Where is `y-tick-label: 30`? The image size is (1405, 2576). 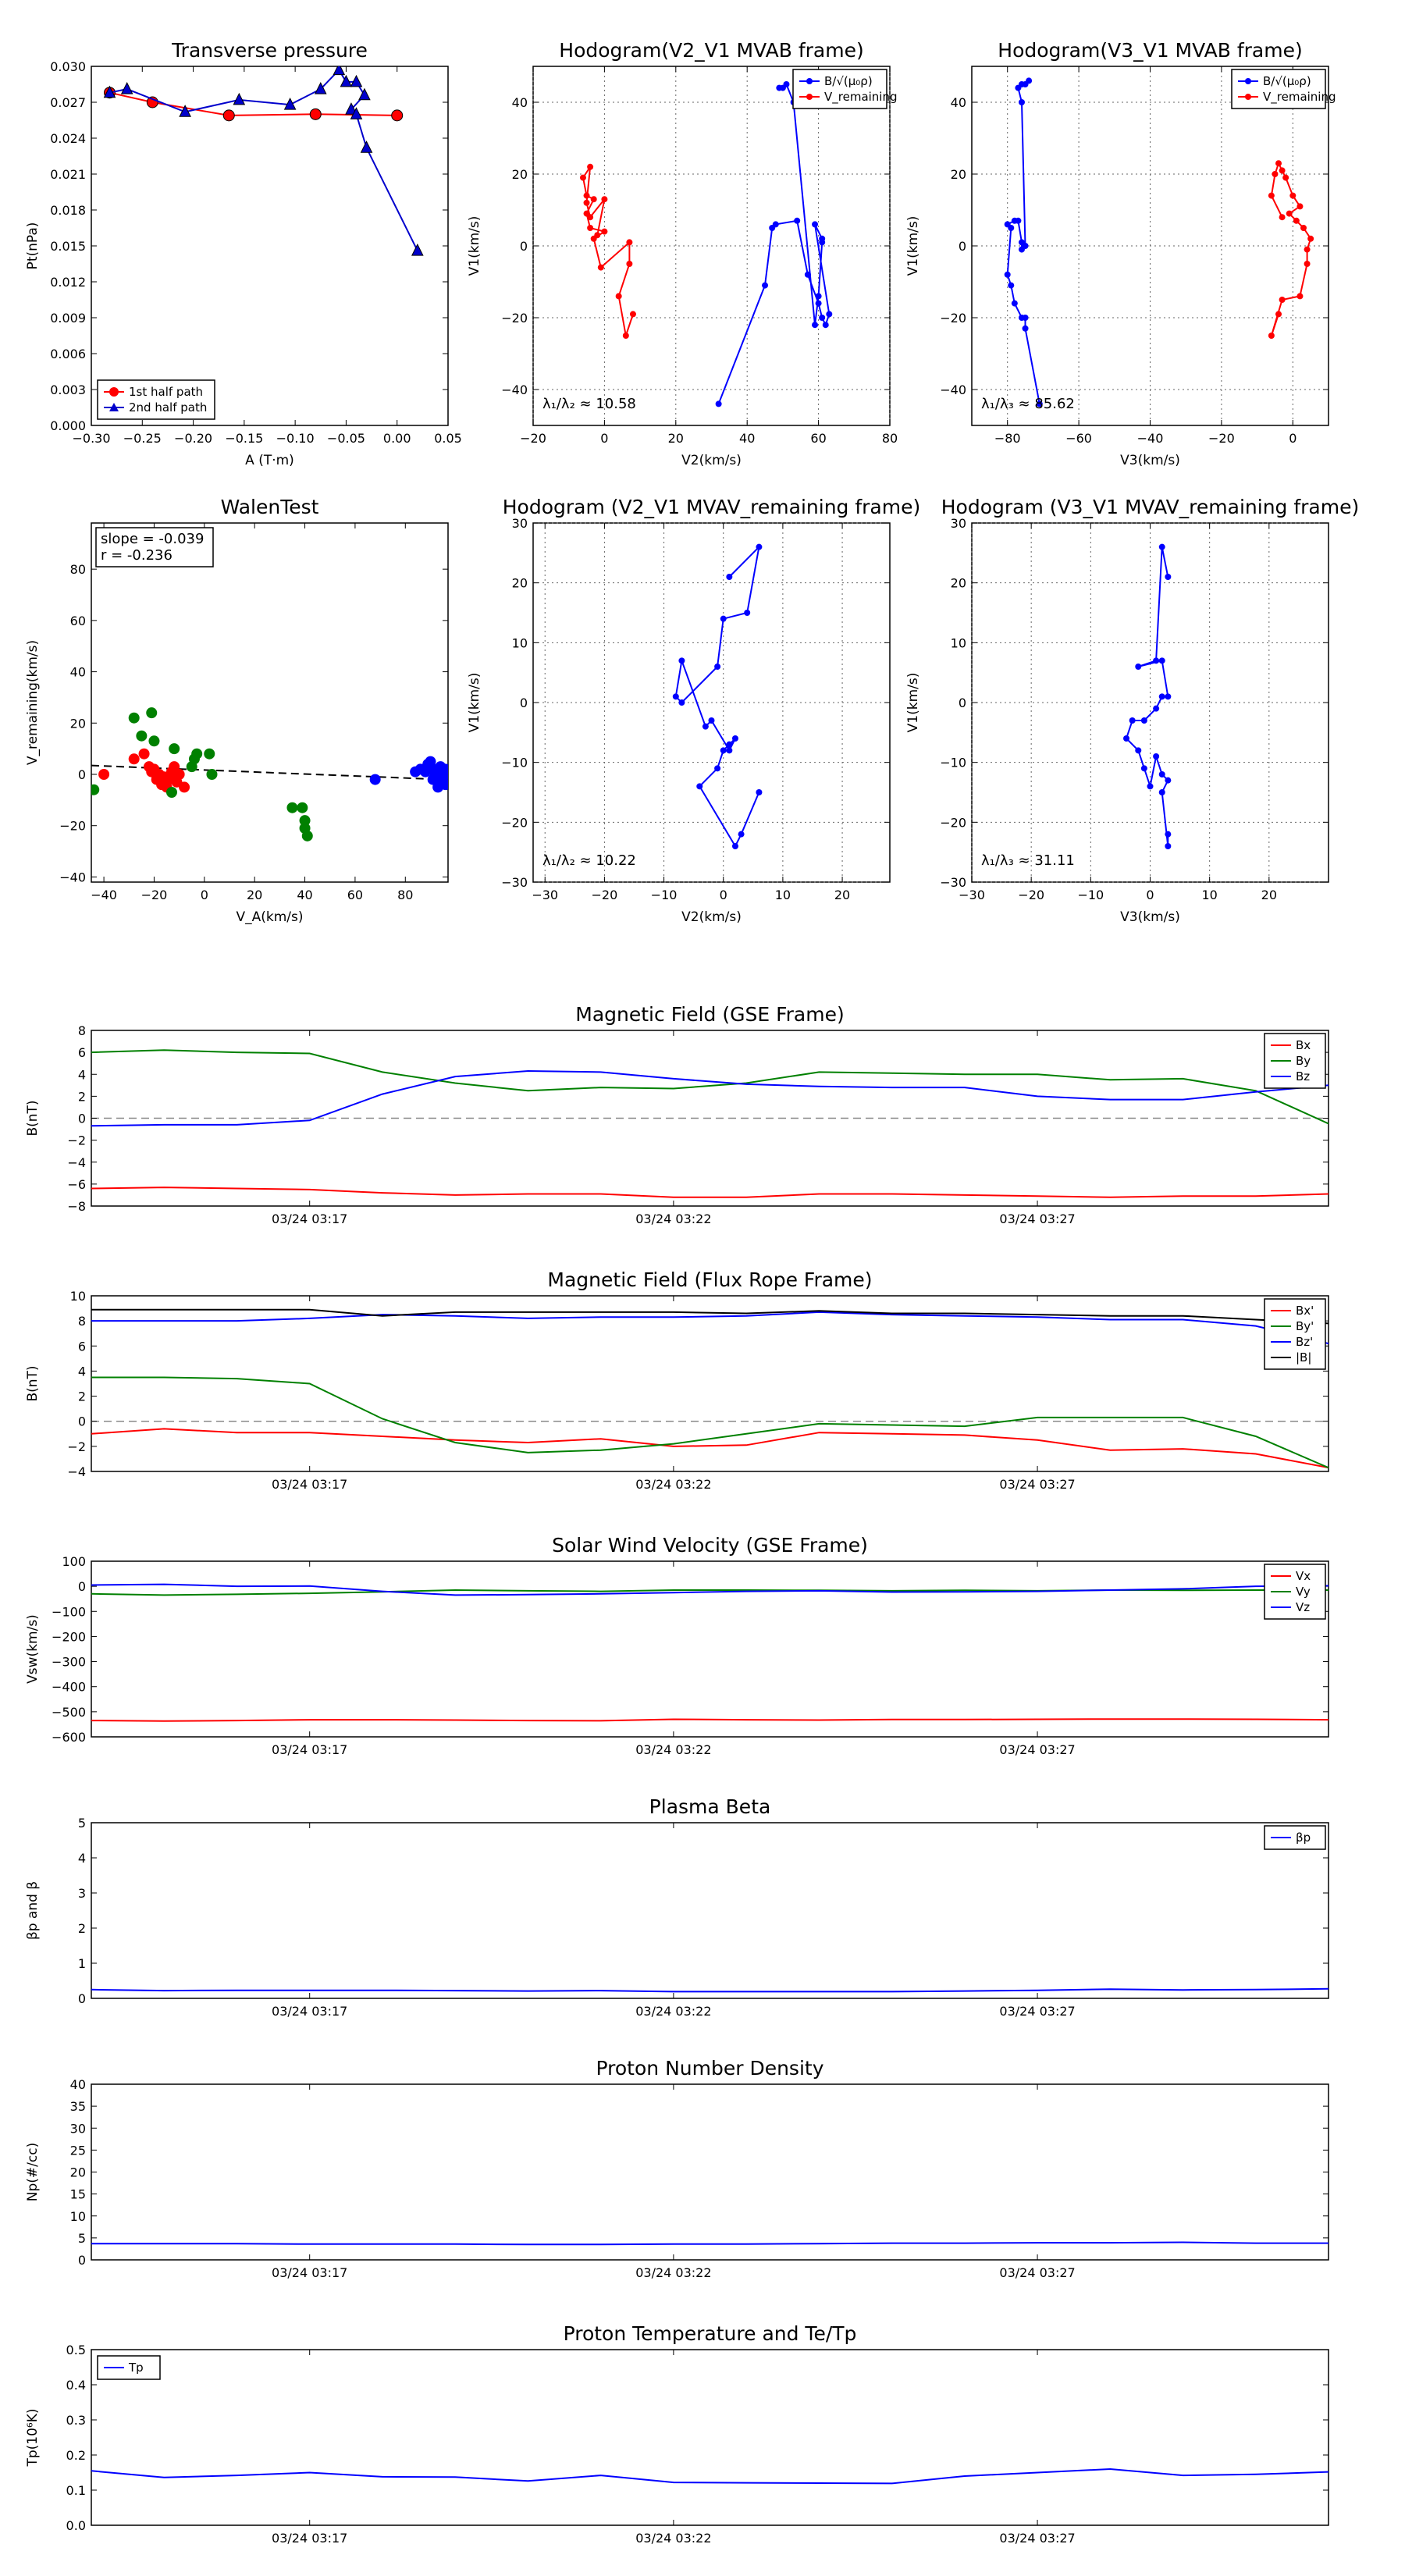
y-tick-label: 30 is located at coordinates (78, 2128).